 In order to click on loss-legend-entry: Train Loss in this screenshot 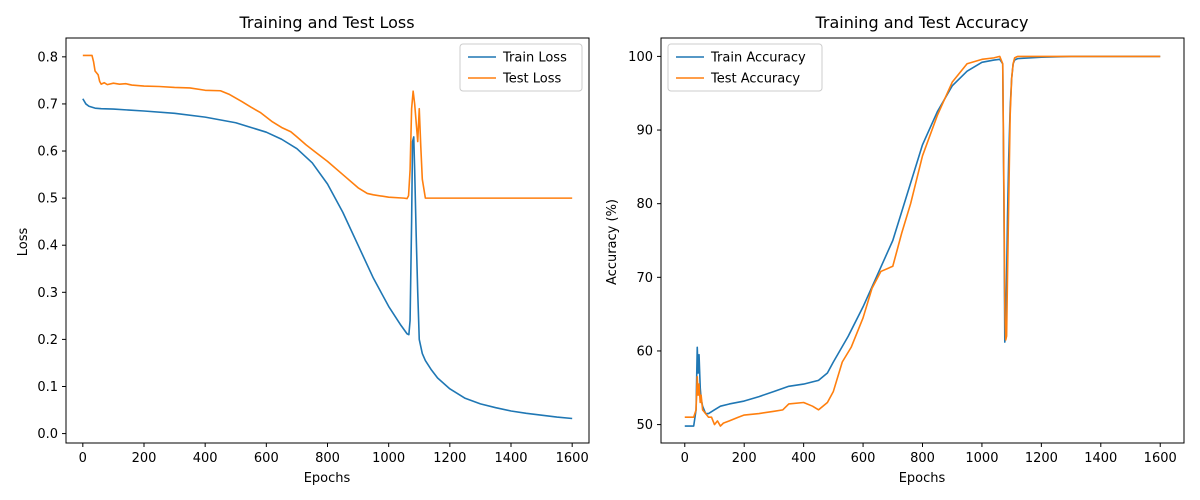, I will do `click(534, 58)`.